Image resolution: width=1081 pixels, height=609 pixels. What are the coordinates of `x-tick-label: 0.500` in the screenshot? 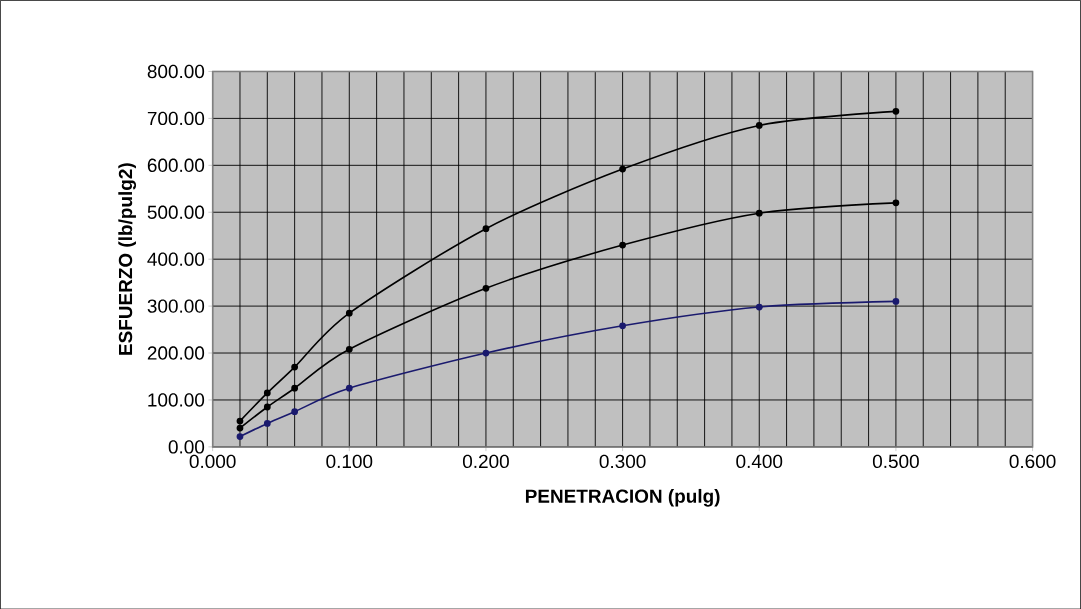 It's located at (895, 461).